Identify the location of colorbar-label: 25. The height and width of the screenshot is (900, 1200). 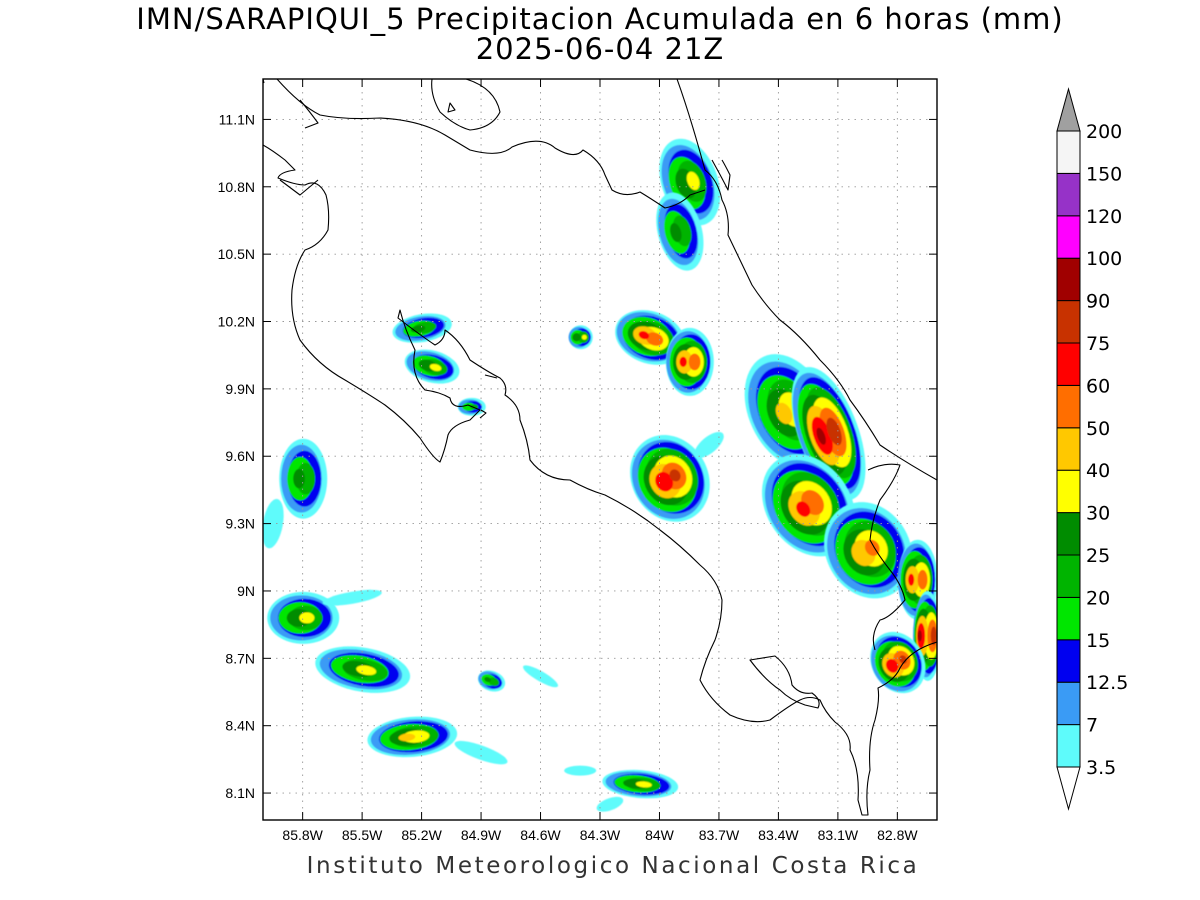
(1098, 556).